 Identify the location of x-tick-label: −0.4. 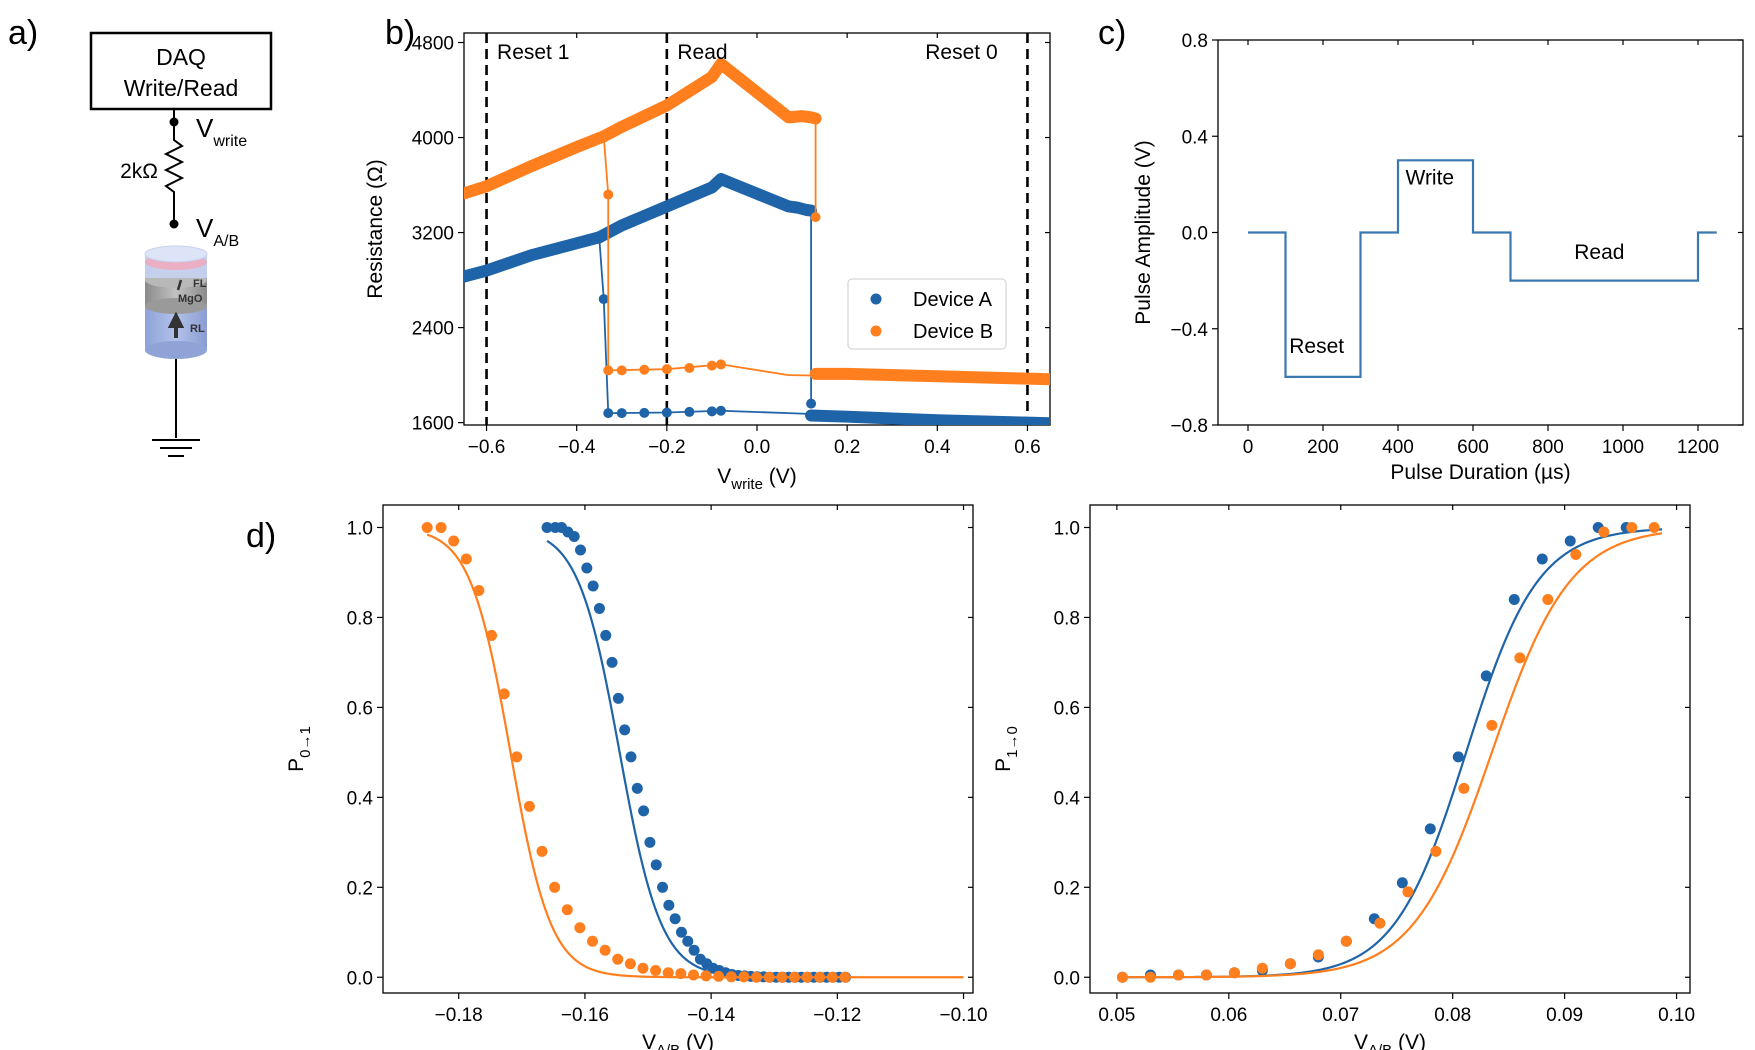
(577, 447).